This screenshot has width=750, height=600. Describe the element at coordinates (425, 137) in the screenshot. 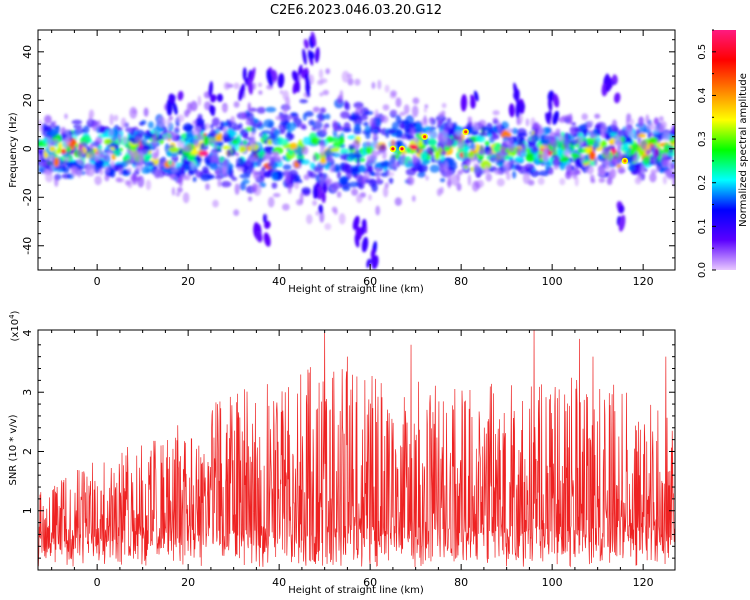

I see `spectrogram-peak` at that location.